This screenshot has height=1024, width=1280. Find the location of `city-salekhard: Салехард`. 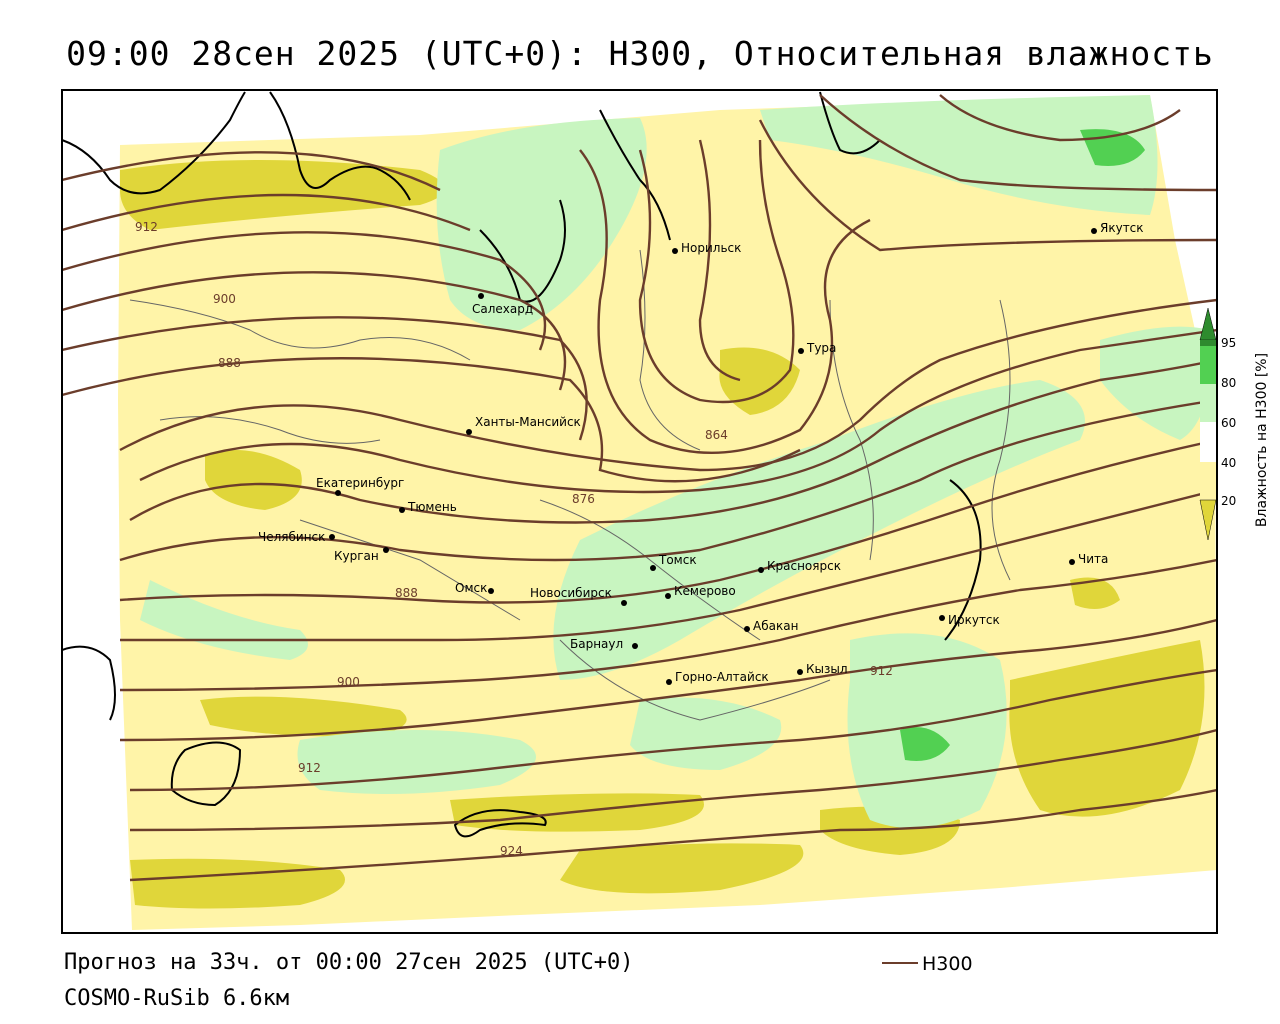

city-salekhard: Салехард is located at coordinates (502, 304).